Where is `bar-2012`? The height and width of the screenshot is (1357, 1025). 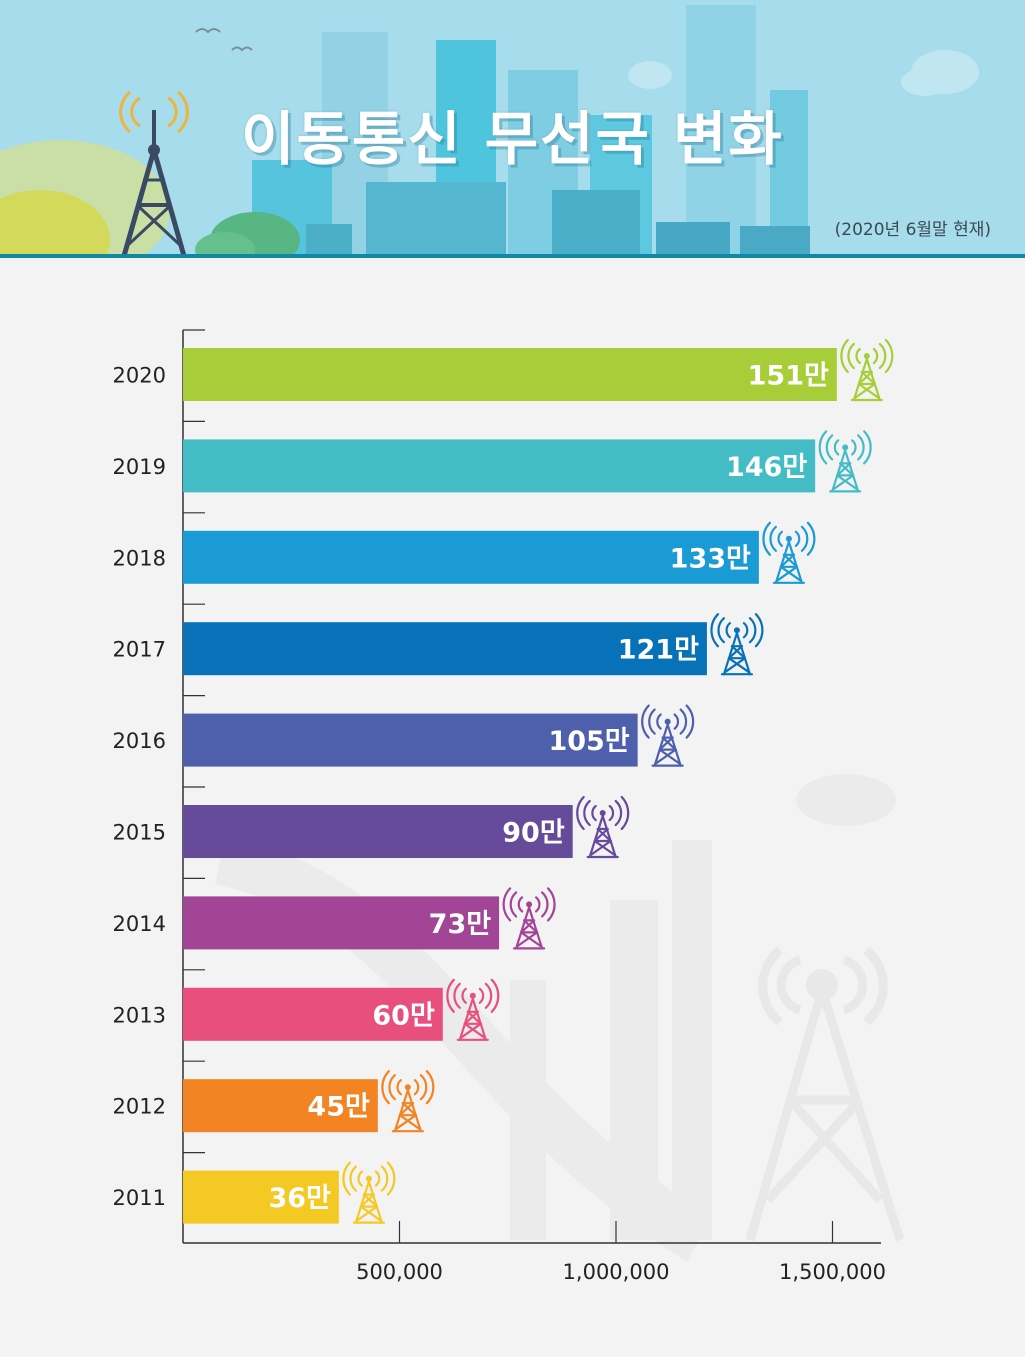
bar-2012 is located at coordinates (280, 1106).